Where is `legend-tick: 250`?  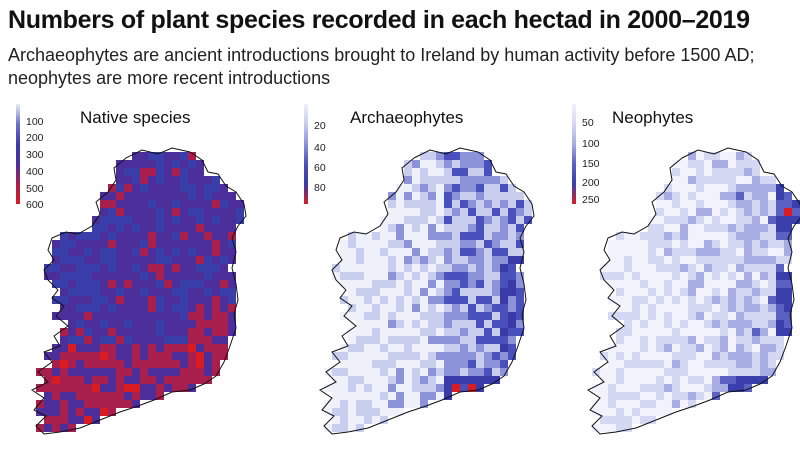 legend-tick: 250 is located at coordinates (591, 200).